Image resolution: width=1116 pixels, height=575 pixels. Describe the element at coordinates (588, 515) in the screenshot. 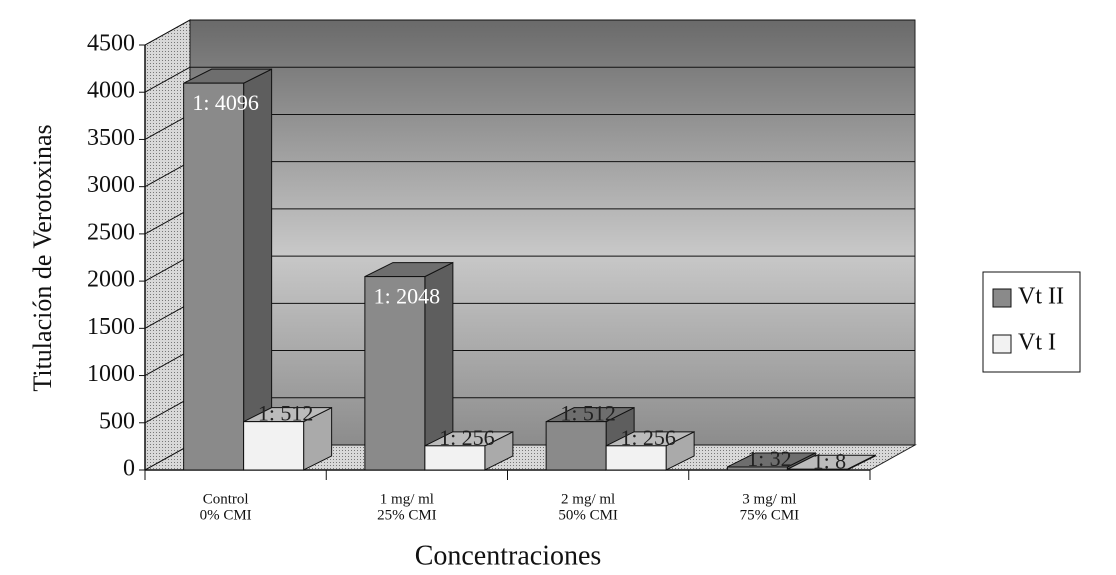

I see `x-tick-label: 50% CMI` at that location.